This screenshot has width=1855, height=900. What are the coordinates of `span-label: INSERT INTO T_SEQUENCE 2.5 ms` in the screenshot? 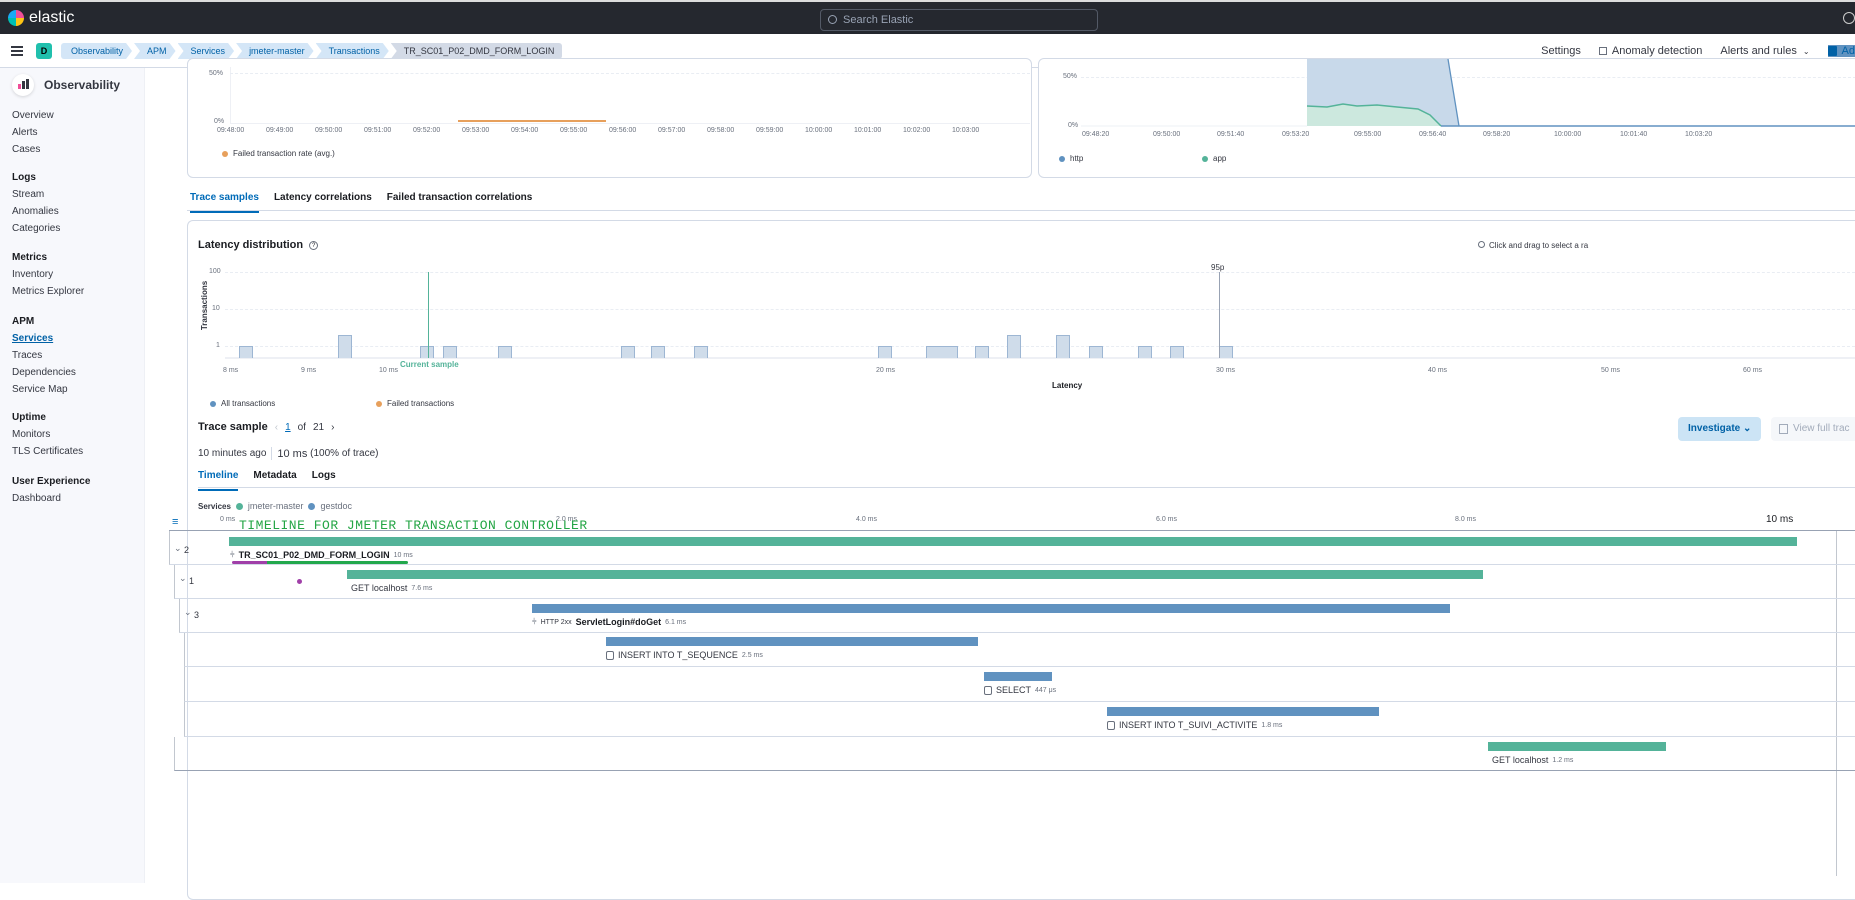 It's located at (684, 655).